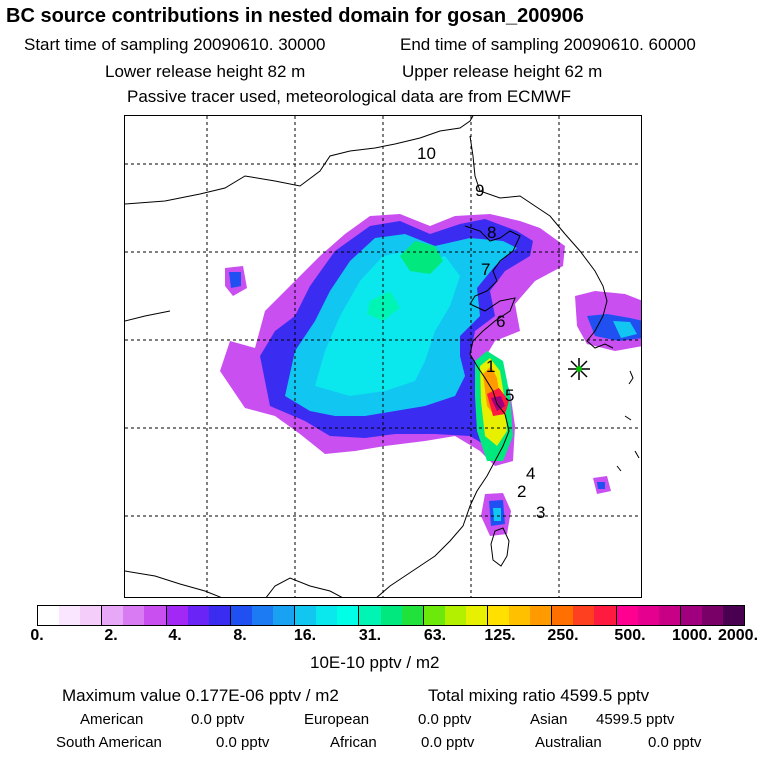 The image size is (768, 768). What do you see at coordinates (299, 160) in the screenshot?
I see `north-border` at bounding box center [299, 160].